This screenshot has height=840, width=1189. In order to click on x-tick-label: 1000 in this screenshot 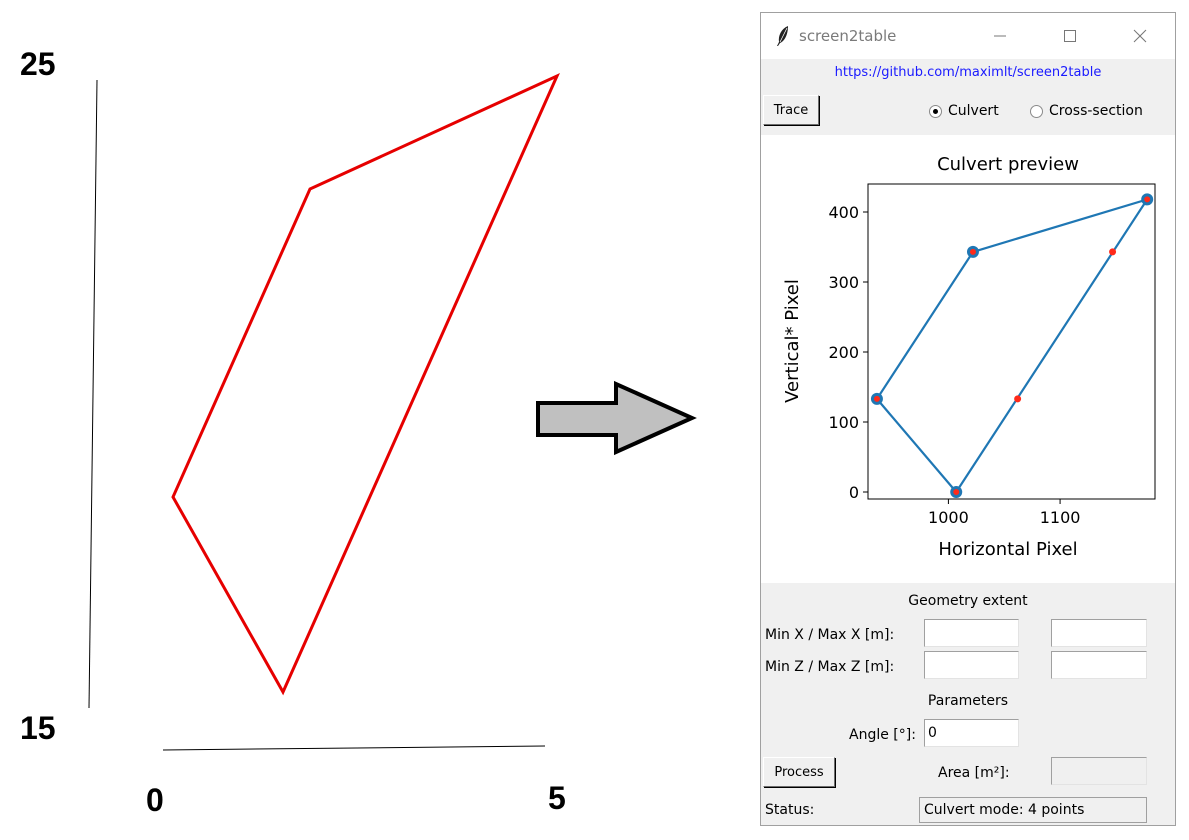, I will do `click(948, 517)`.